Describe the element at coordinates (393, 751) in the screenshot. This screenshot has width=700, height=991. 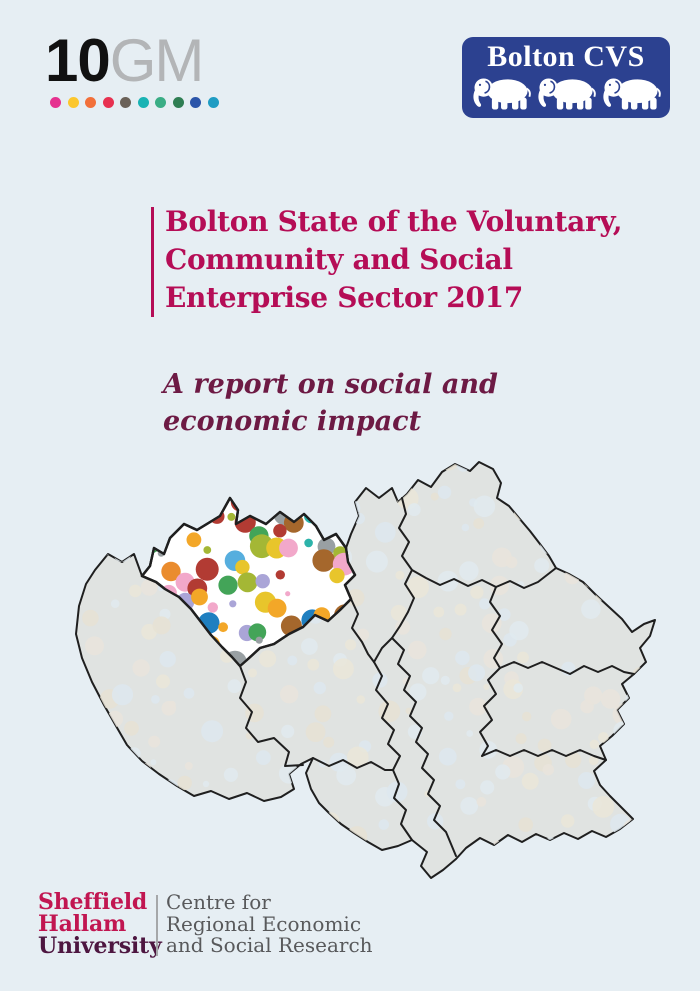
I see `border-salford-manchester` at that location.